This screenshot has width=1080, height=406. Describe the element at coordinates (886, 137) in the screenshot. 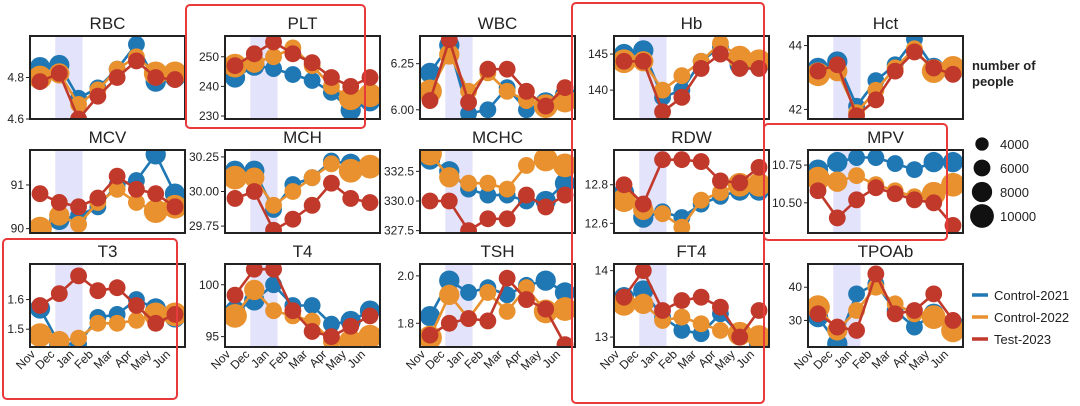

I see `panel-title: MPV` at that location.